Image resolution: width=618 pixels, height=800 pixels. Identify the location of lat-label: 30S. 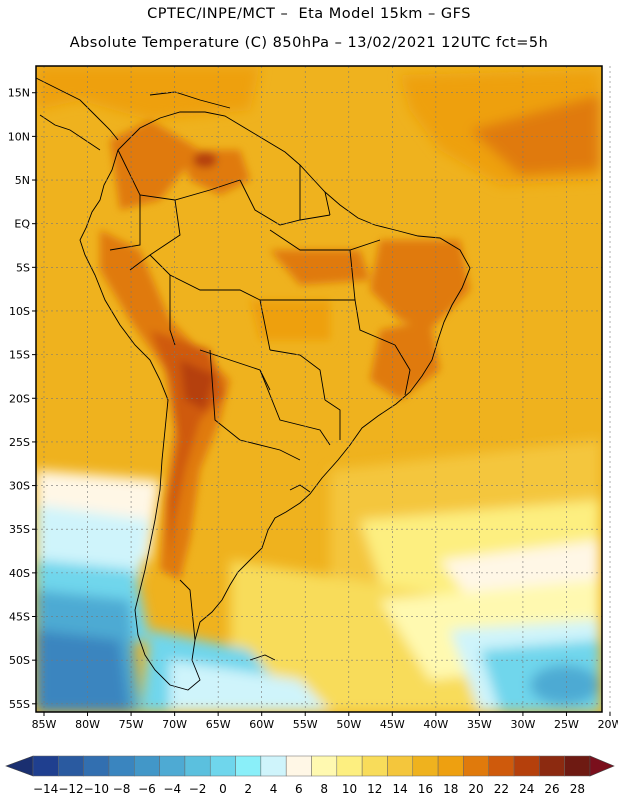
(19, 486).